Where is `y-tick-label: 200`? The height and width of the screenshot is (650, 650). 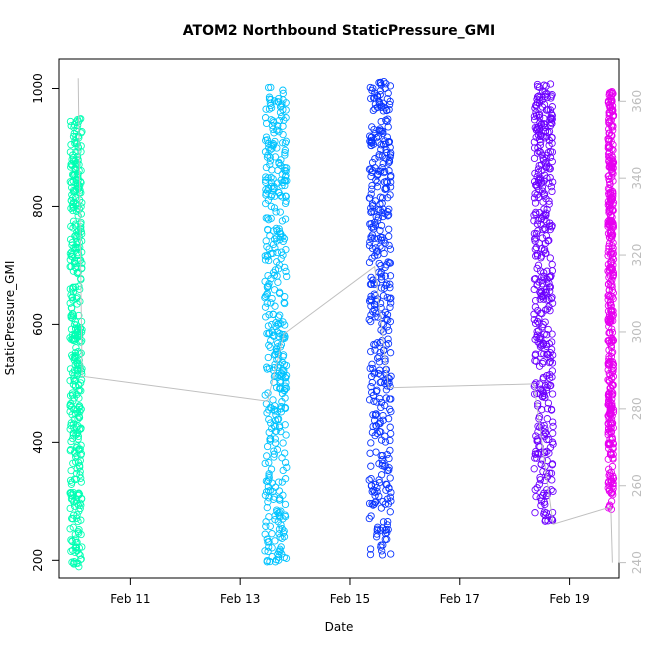
y-tick-label: 200 is located at coordinates (38, 560).